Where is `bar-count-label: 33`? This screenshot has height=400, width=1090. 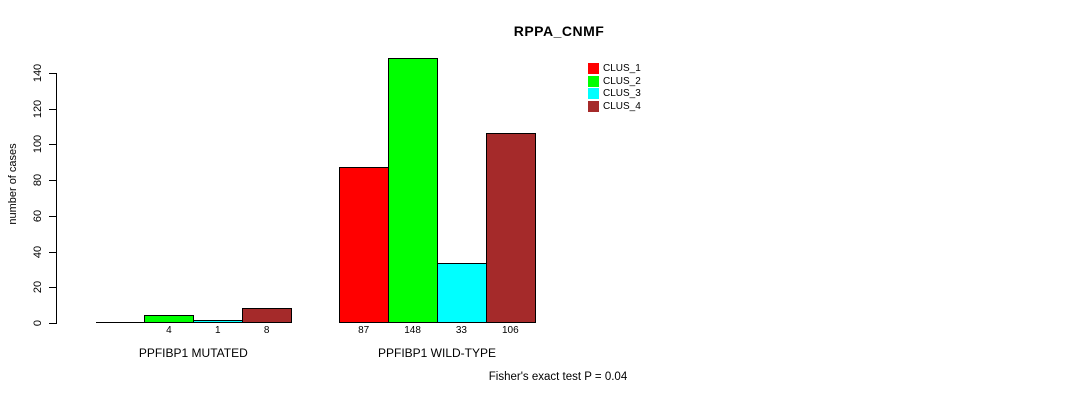
bar-count-label: 33 is located at coordinates (461, 330).